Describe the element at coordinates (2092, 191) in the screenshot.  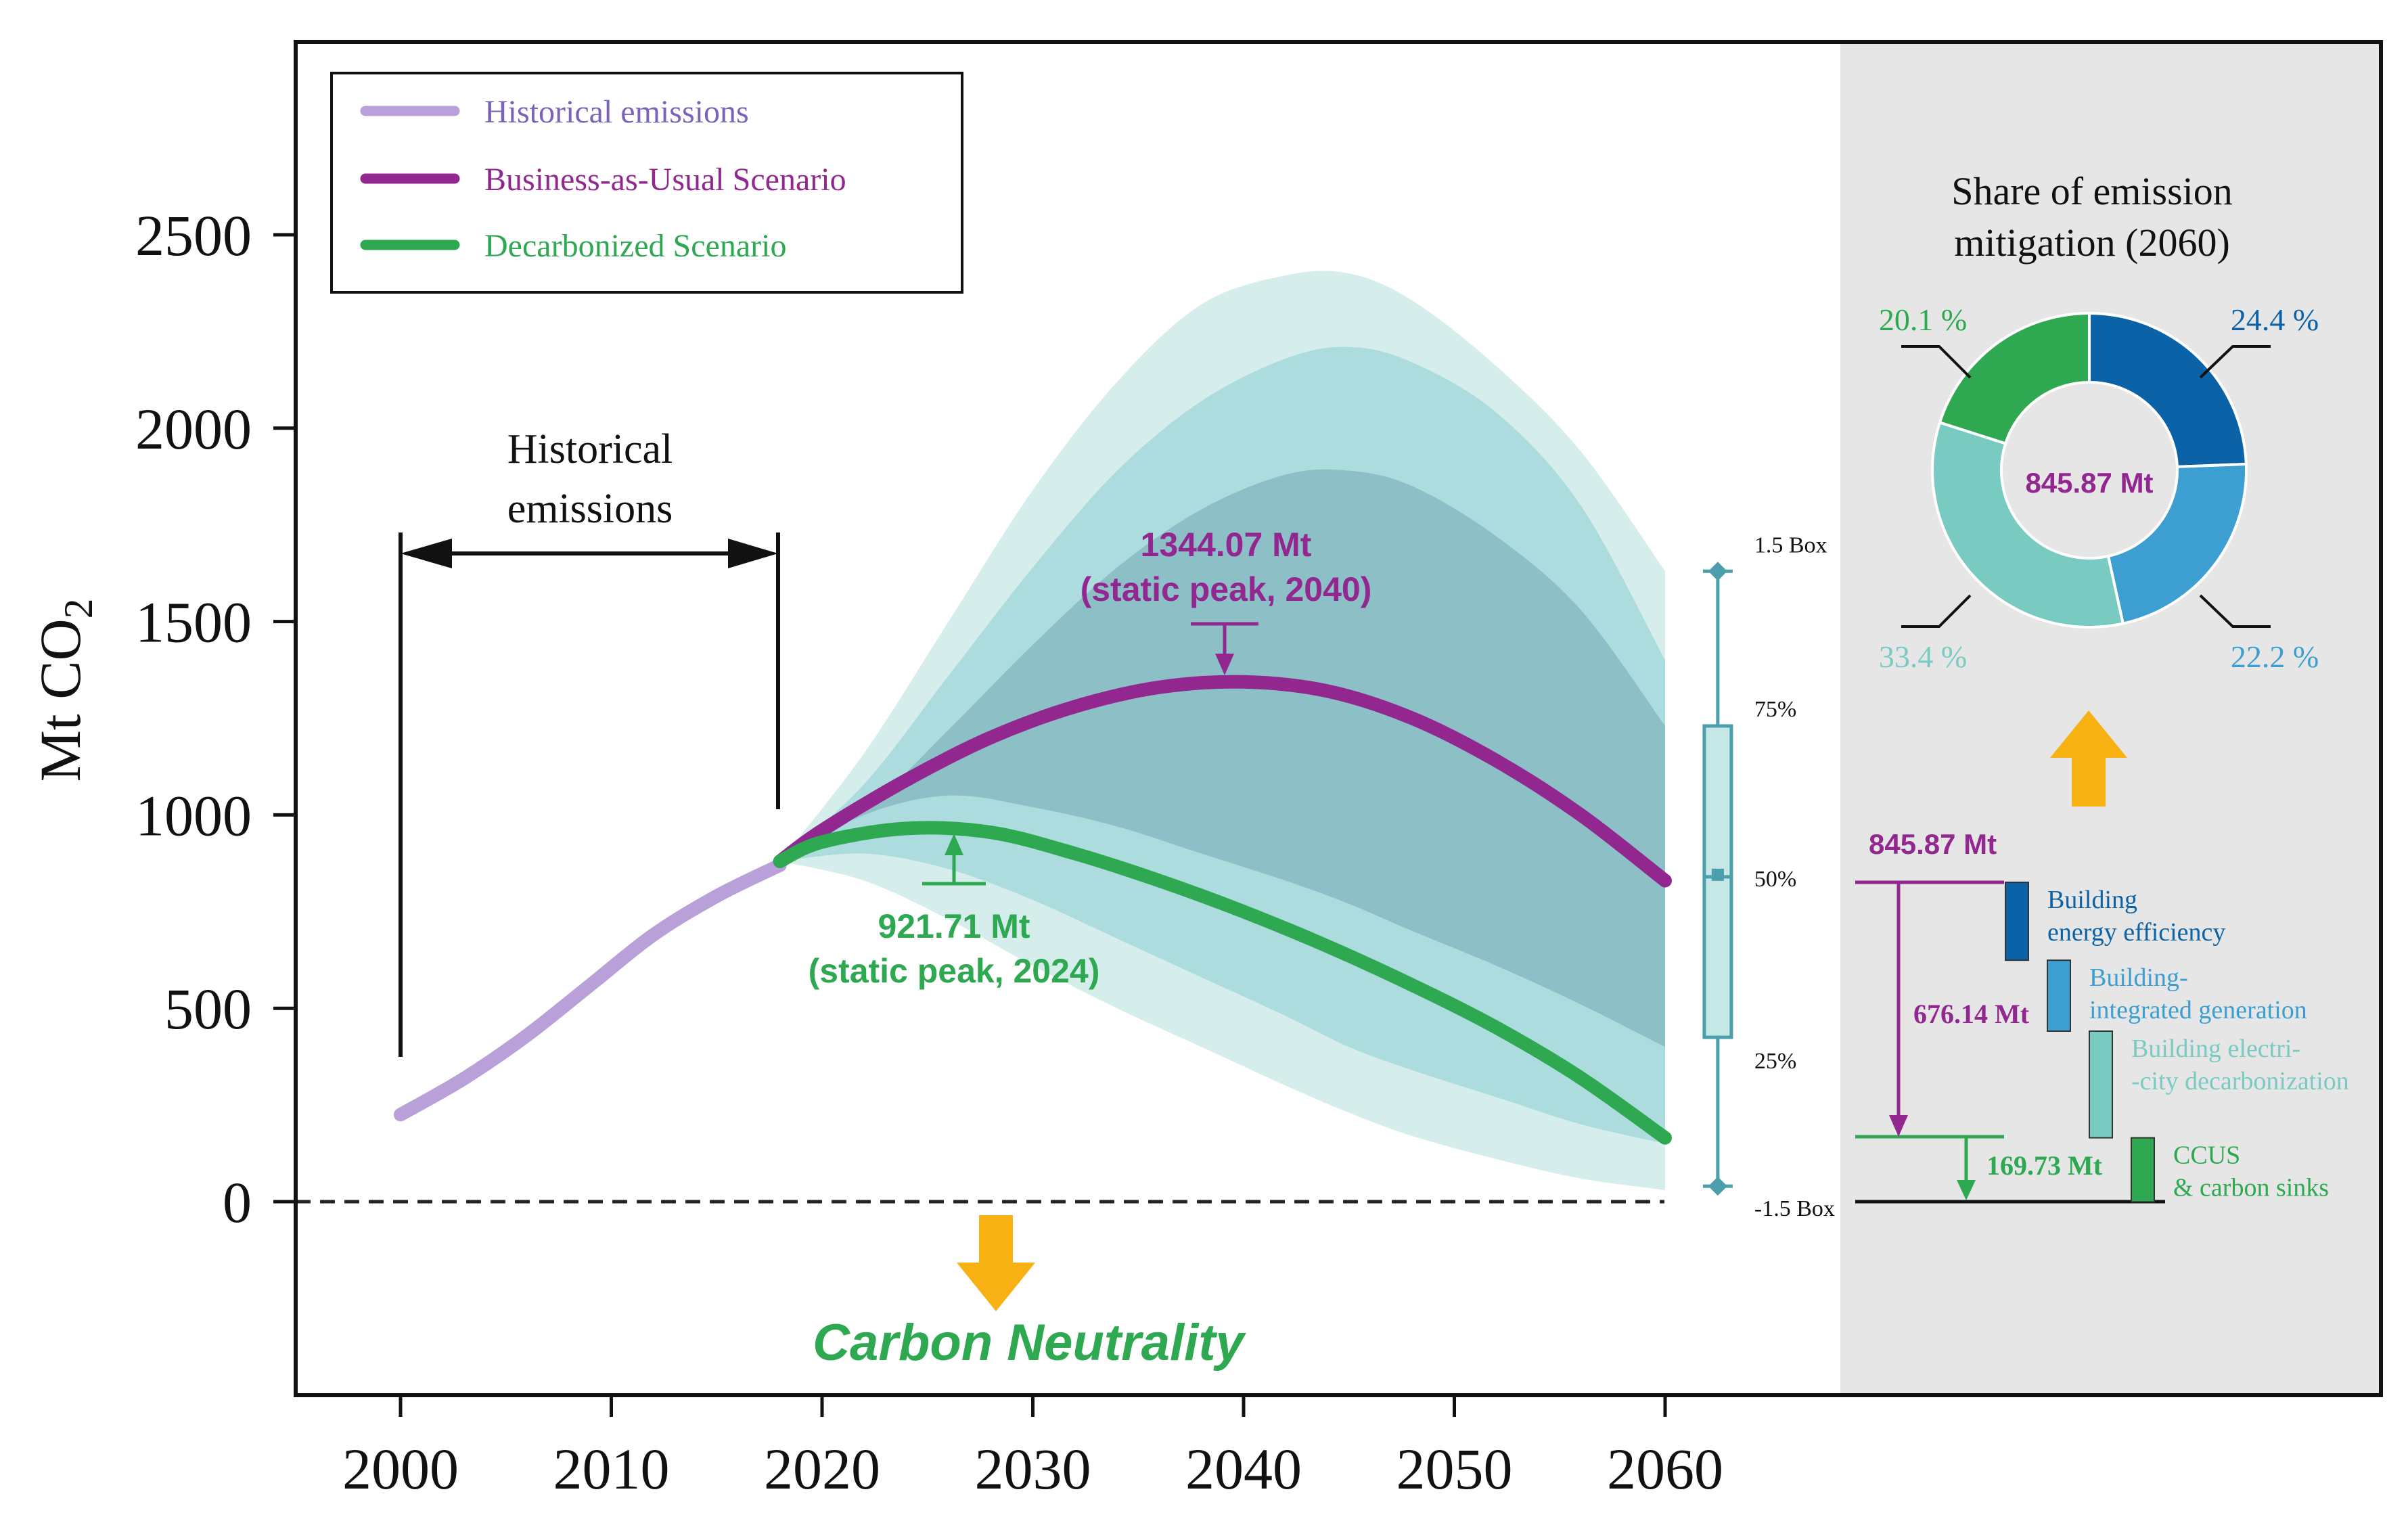
I see `donut-title-line1: Share of emission` at that location.